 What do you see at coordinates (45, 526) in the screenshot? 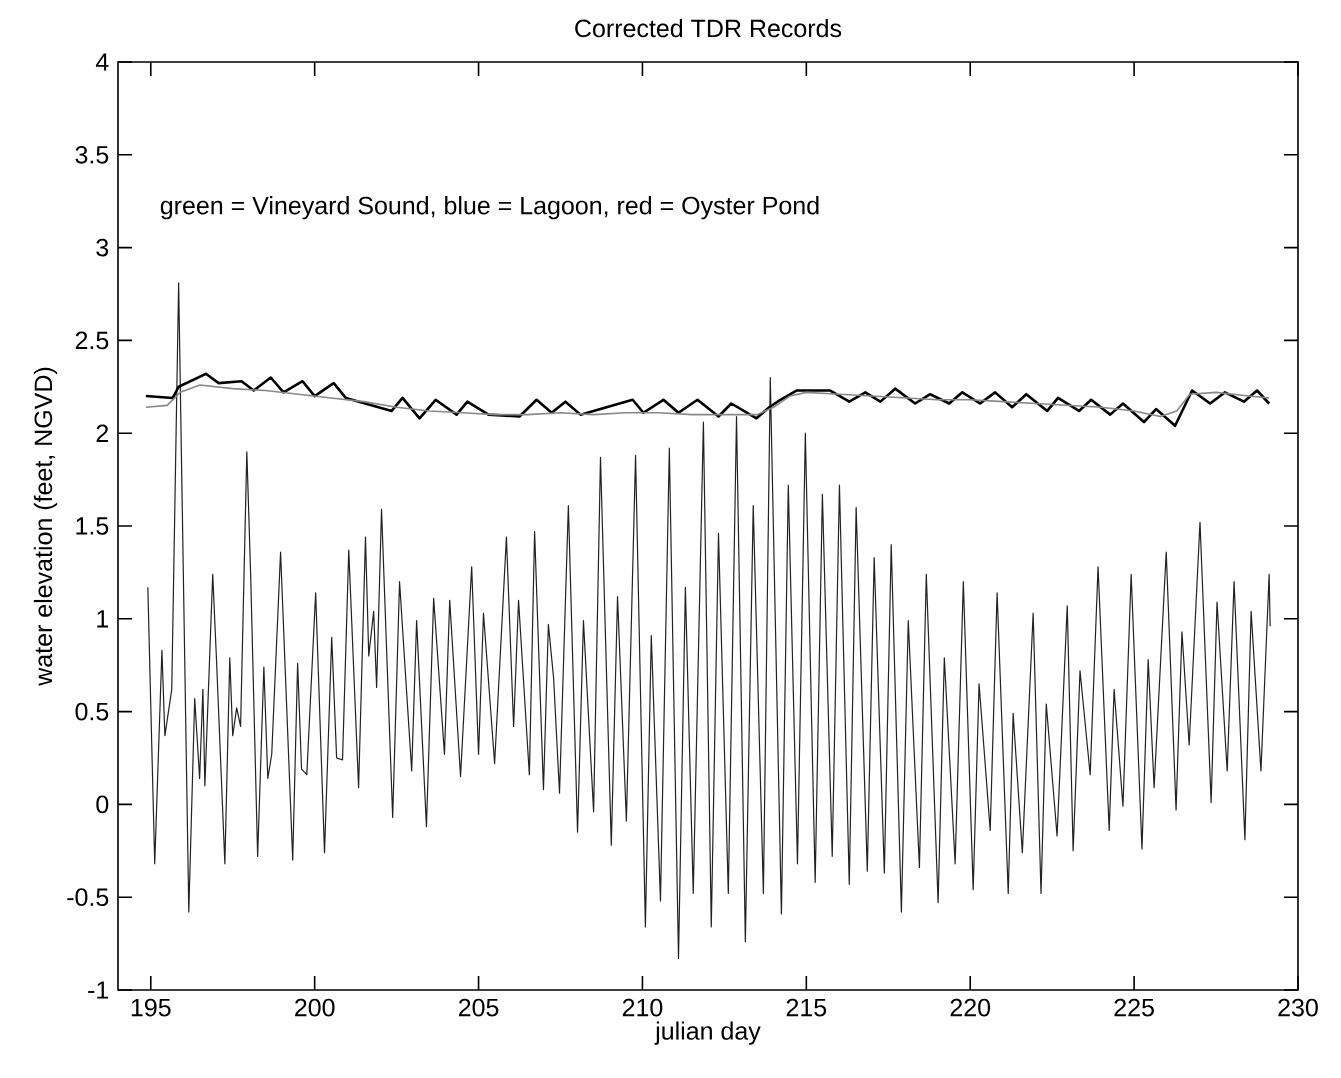
I see `y-axis-title: water elevation (feet, NGVD)` at bounding box center [45, 526].